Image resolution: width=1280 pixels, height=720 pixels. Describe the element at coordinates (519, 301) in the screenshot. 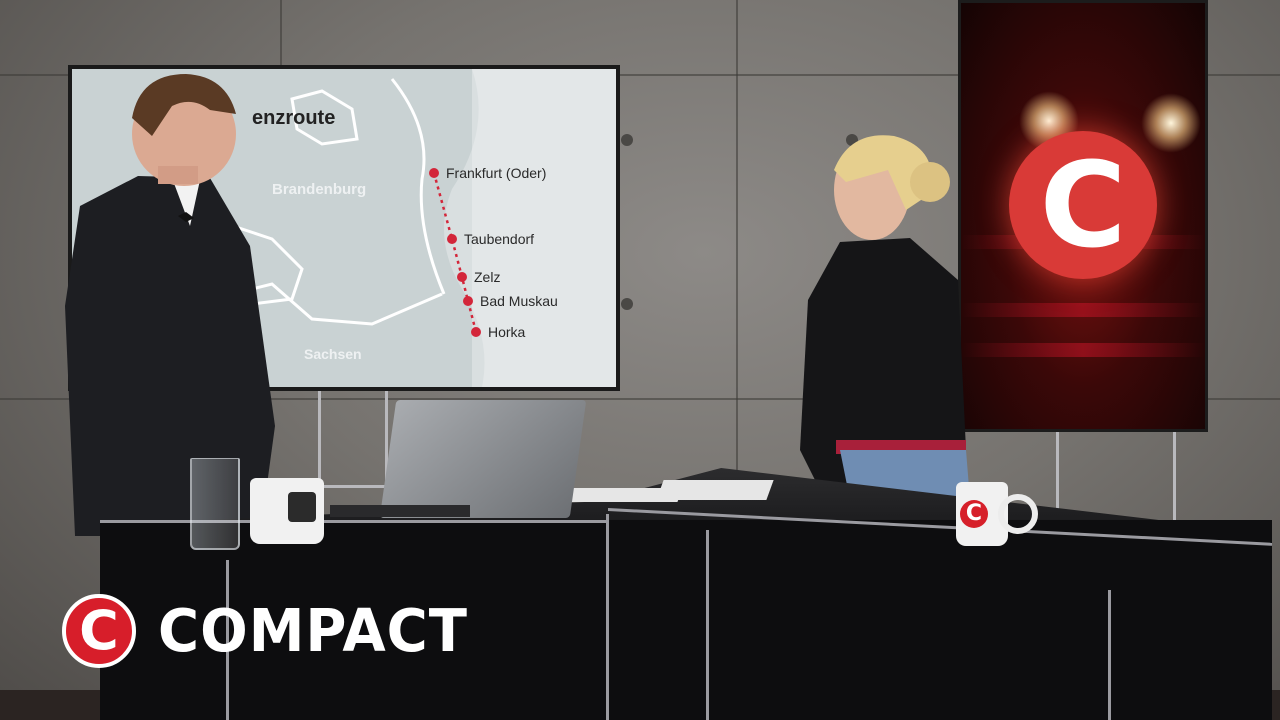

I see `route-stop-label: Bad Muskau` at that location.